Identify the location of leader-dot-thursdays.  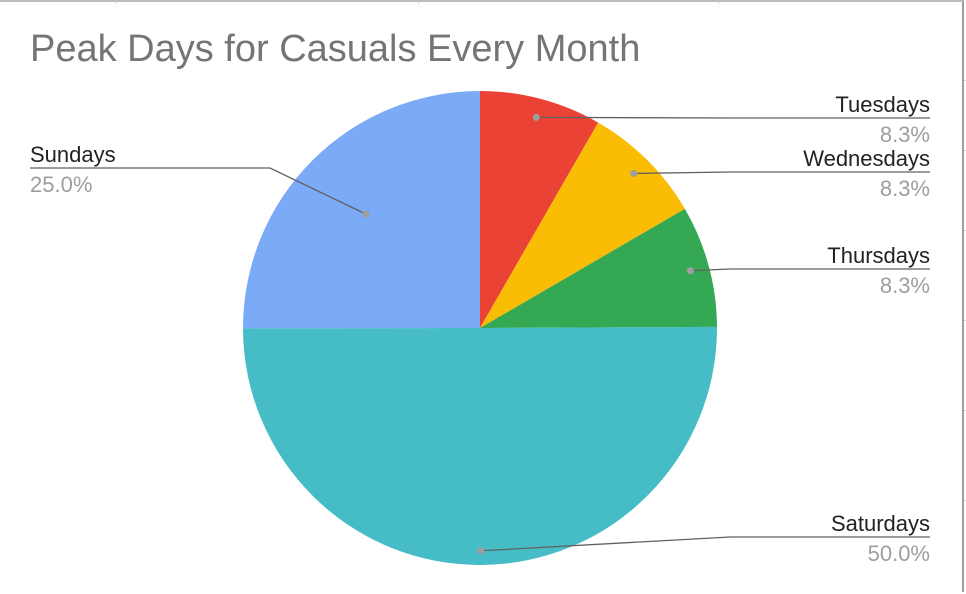
(690, 271).